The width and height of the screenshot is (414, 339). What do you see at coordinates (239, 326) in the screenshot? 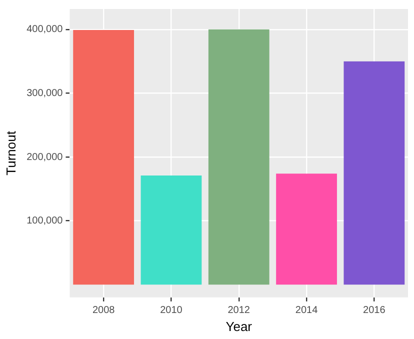
I see `x-axis-title: Year` at bounding box center [239, 326].